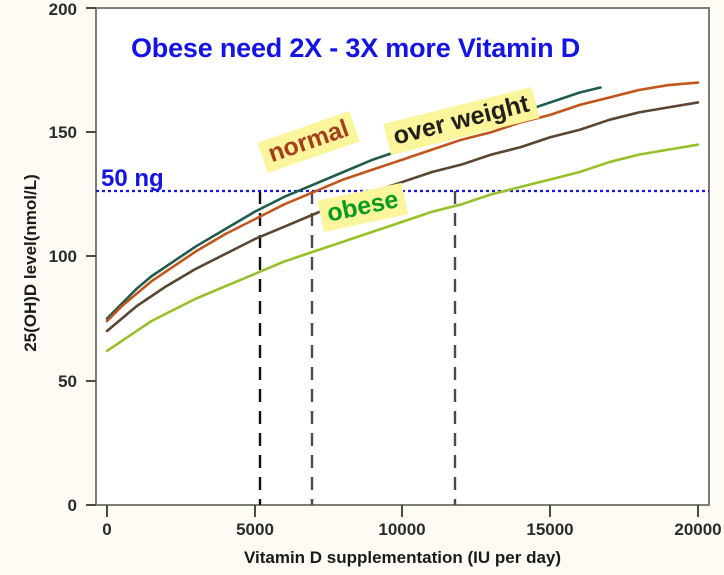 The image size is (724, 575). Describe the element at coordinates (402, 557) in the screenshot. I see `x-axis-title: Vitamin D supplementation (IU per day)` at that location.